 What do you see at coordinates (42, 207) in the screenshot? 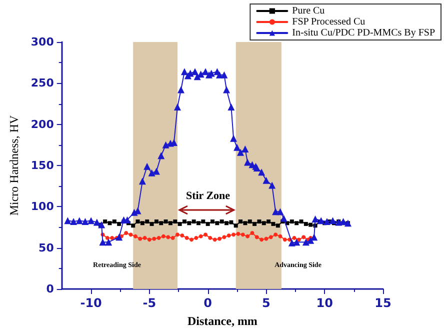
I see `y-tick-label: 100` at bounding box center [42, 207].